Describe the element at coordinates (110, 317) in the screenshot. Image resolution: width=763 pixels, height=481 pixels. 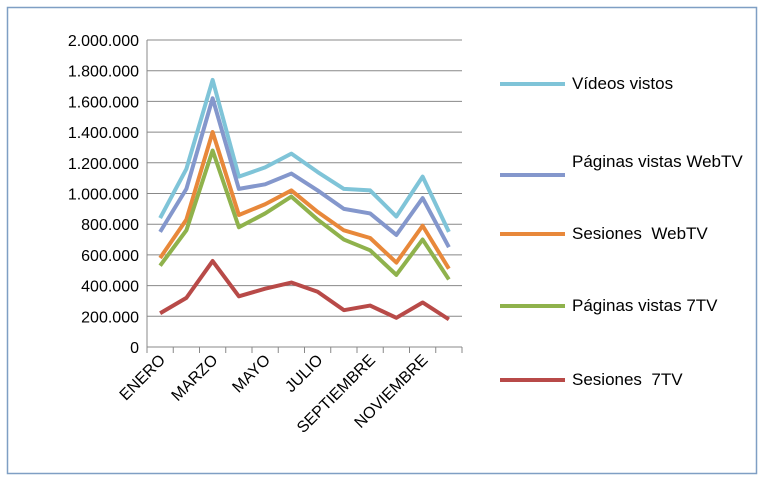
I see `y-tick-label: 200.000` at that location.